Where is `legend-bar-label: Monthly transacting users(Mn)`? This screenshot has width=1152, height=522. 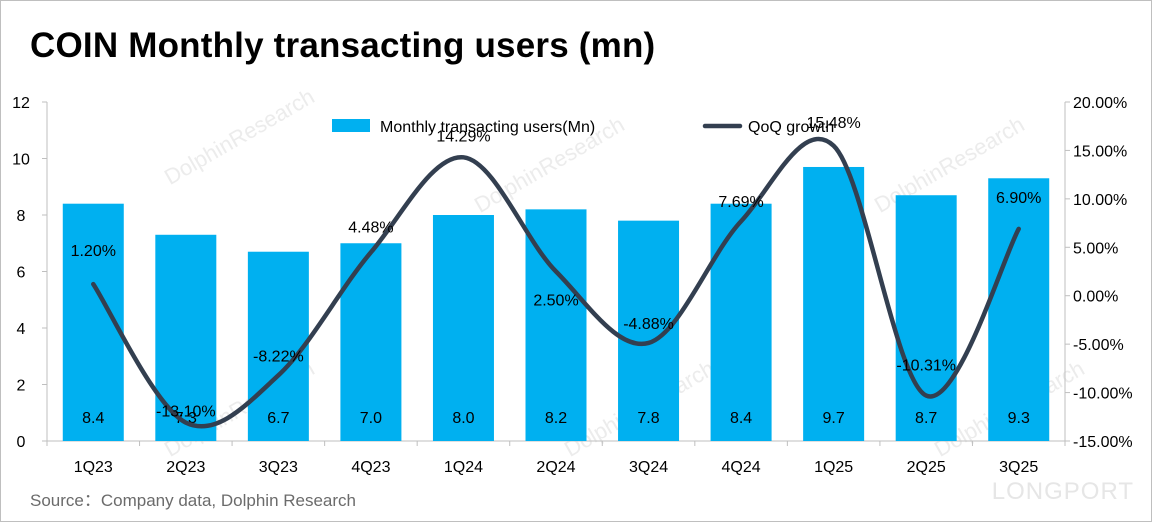 legend-bar-label: Monthly transacting users(Mn) is located at coordinates (487, 127).